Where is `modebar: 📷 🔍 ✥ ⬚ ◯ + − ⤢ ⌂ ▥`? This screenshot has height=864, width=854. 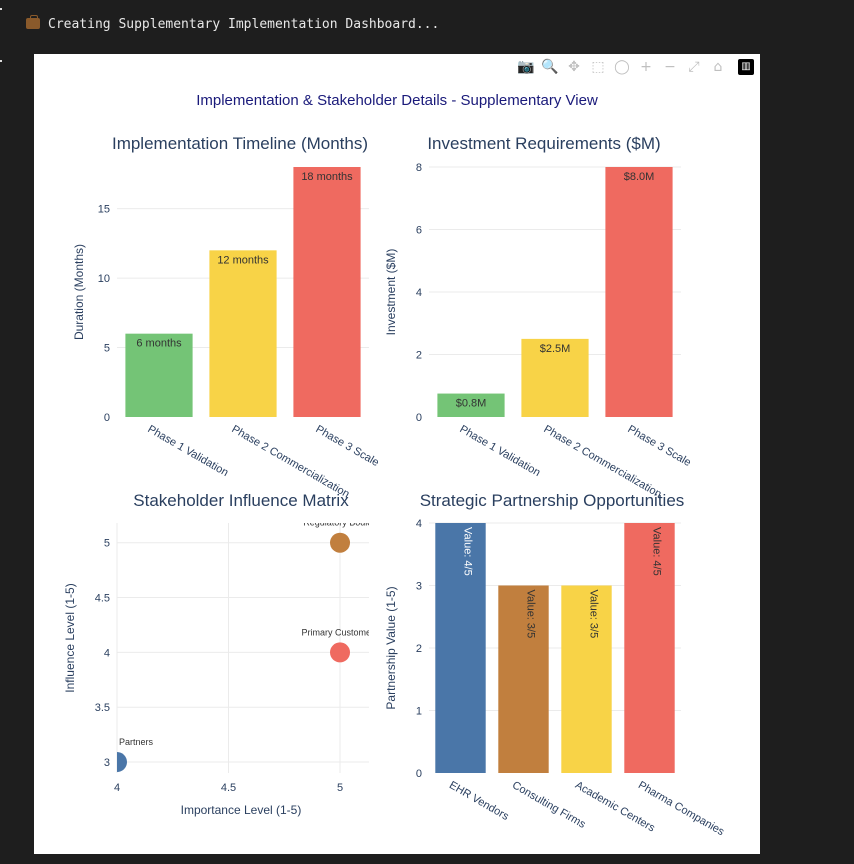 modebar: 📷 🔍 ✥ ⬚ ◯ + − ⤢ ⌂ ▥ is located at coordinates (635, 67).